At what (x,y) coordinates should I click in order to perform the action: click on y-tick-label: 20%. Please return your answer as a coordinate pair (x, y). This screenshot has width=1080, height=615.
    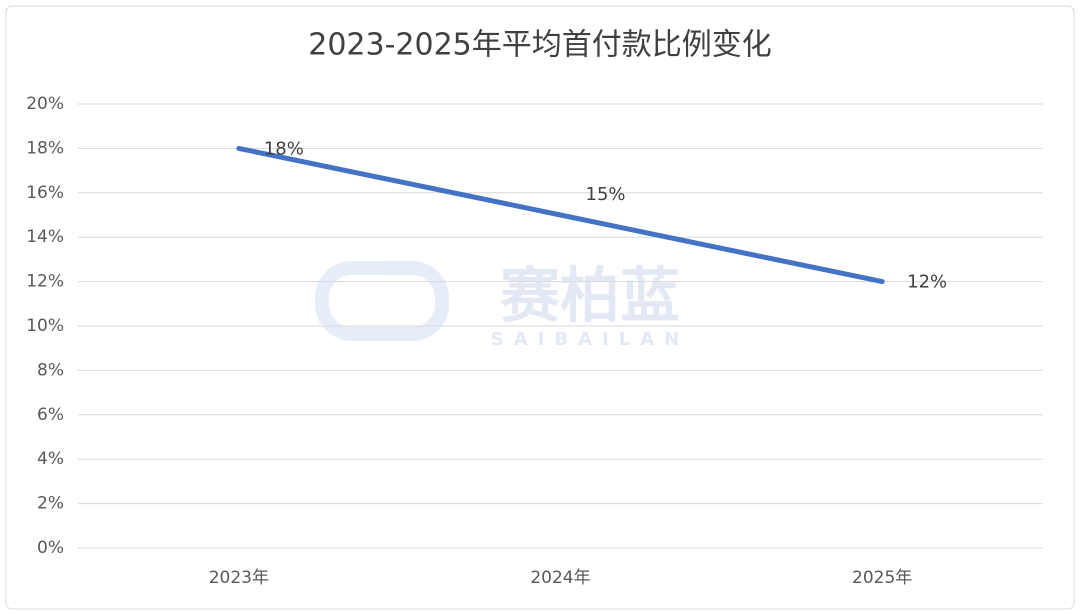
    Looking at the image, I should click on (45, 104).